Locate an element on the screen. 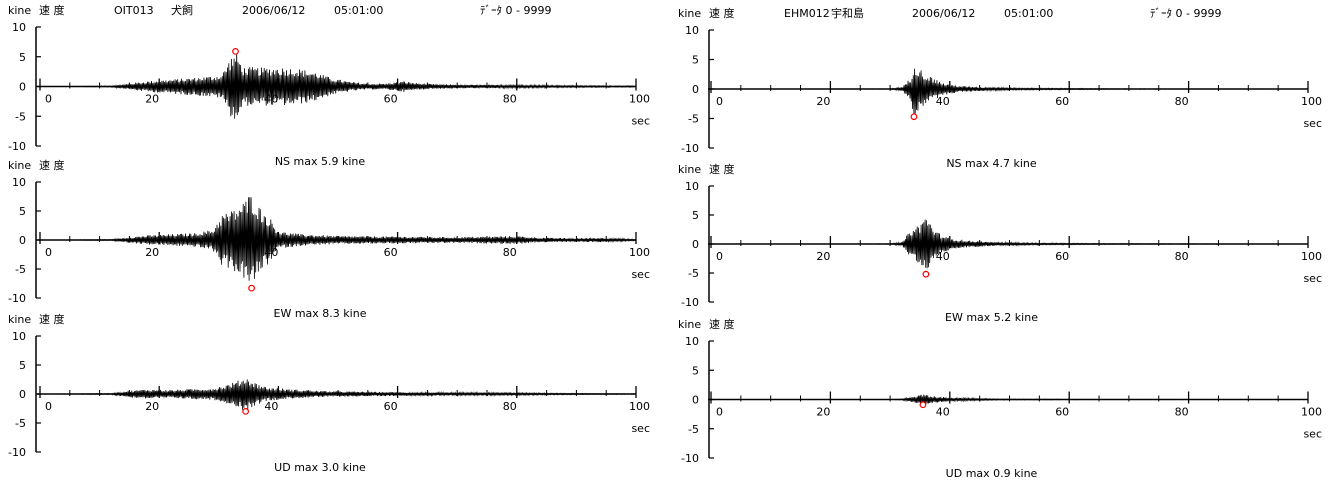  record-date: 2006/06/12 is located at coordinates (943, 13).